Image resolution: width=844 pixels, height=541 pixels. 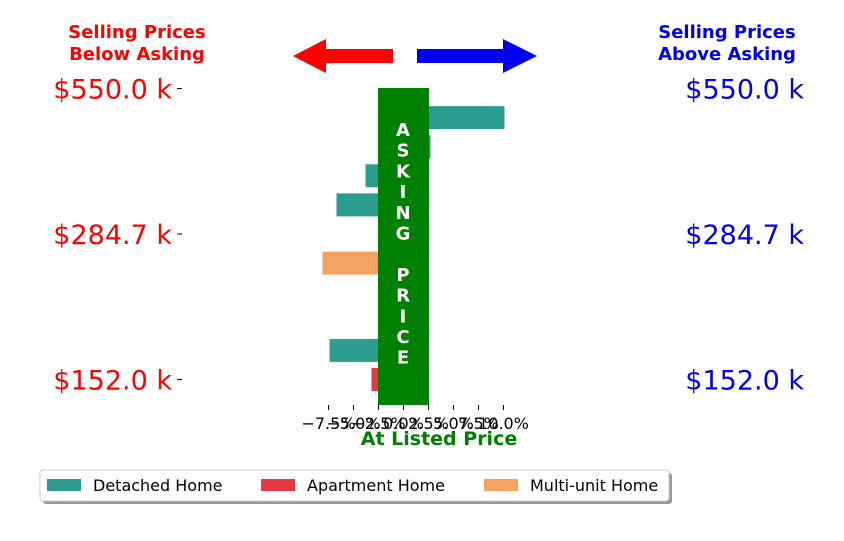 What do you see at coordinates (112, 381) in the screenshot?
I see `price-label-left: $152.0 k` at bounding box center [112, 381].